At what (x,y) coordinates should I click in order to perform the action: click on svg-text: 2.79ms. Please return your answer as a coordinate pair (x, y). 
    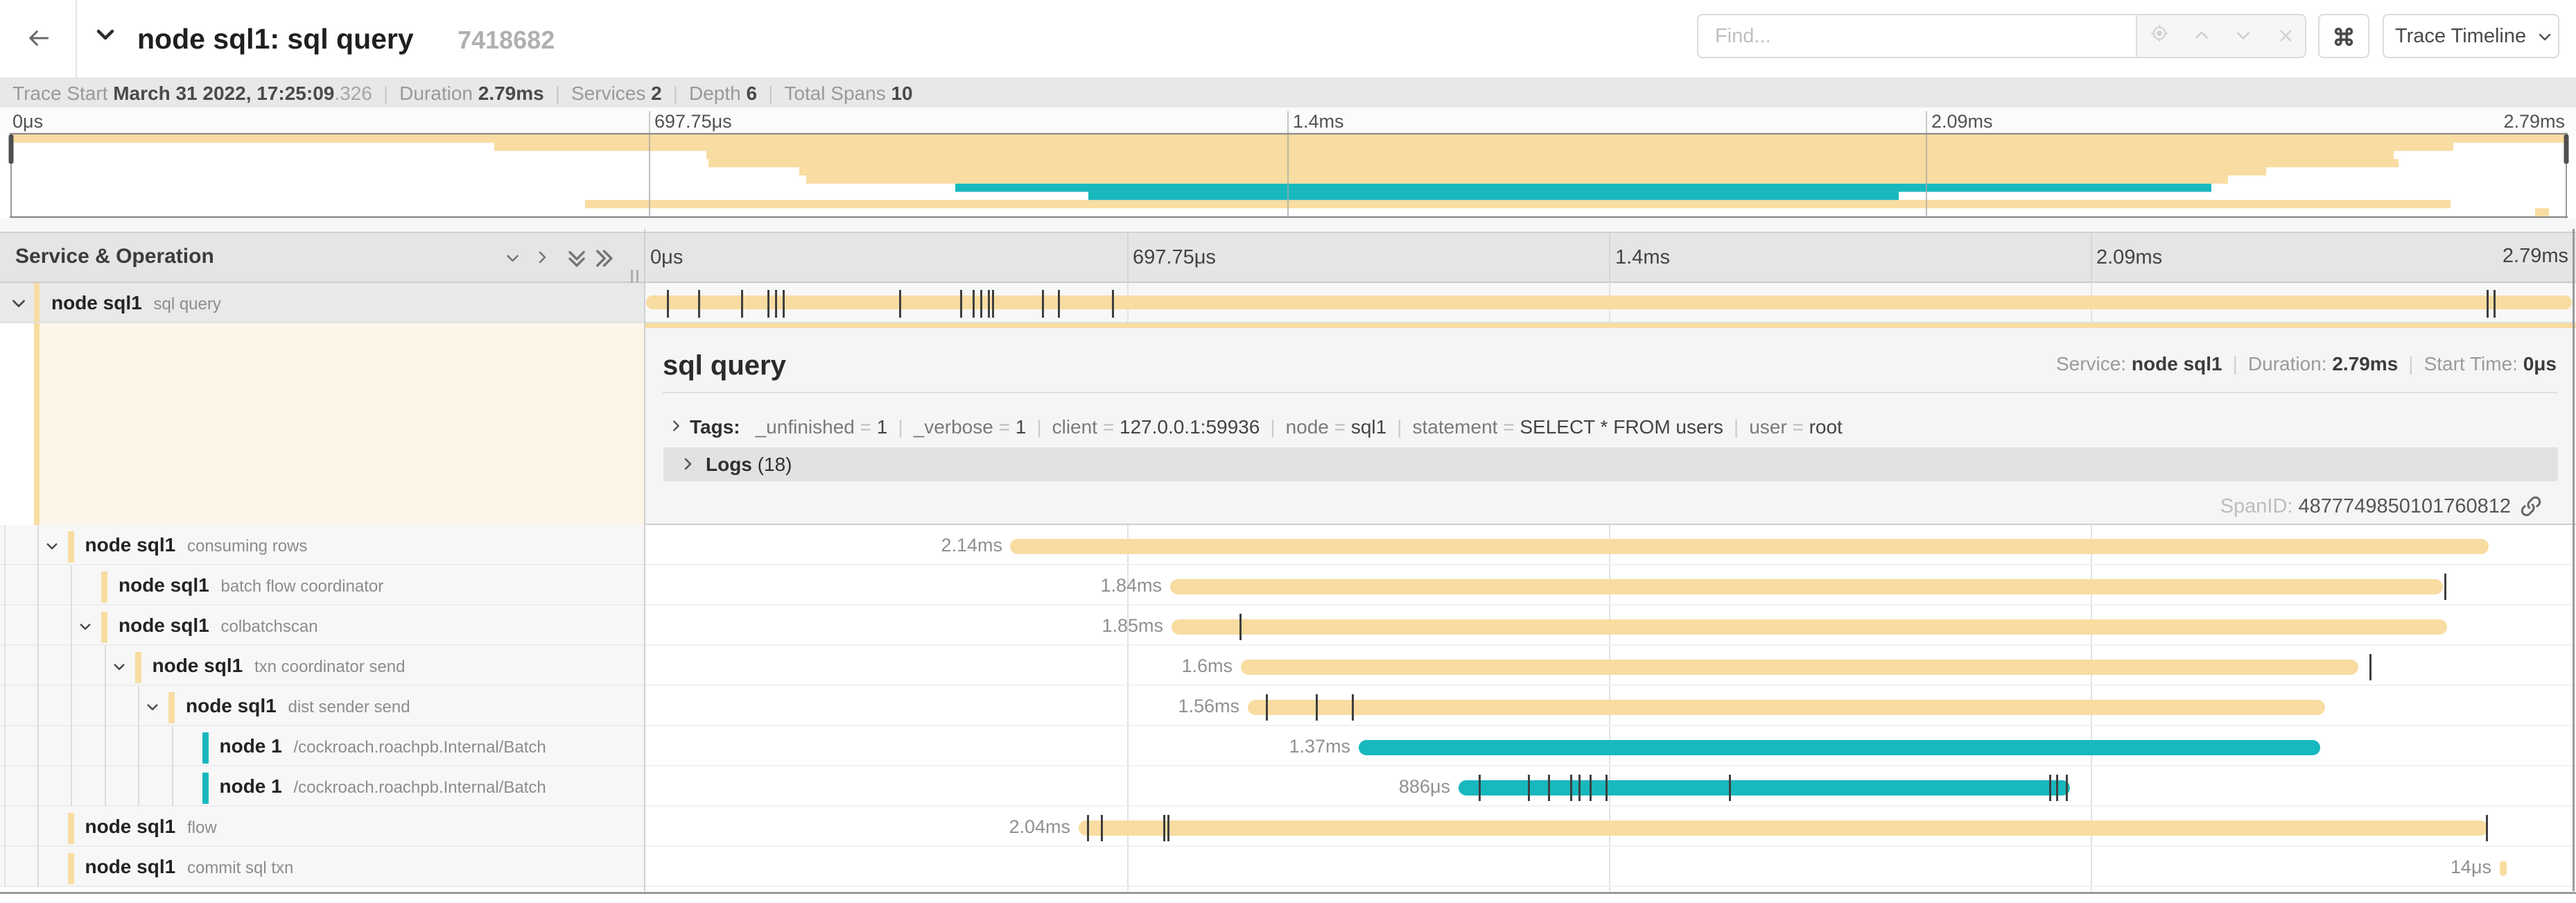
    Looking at the image, I should click on (2534, 121).